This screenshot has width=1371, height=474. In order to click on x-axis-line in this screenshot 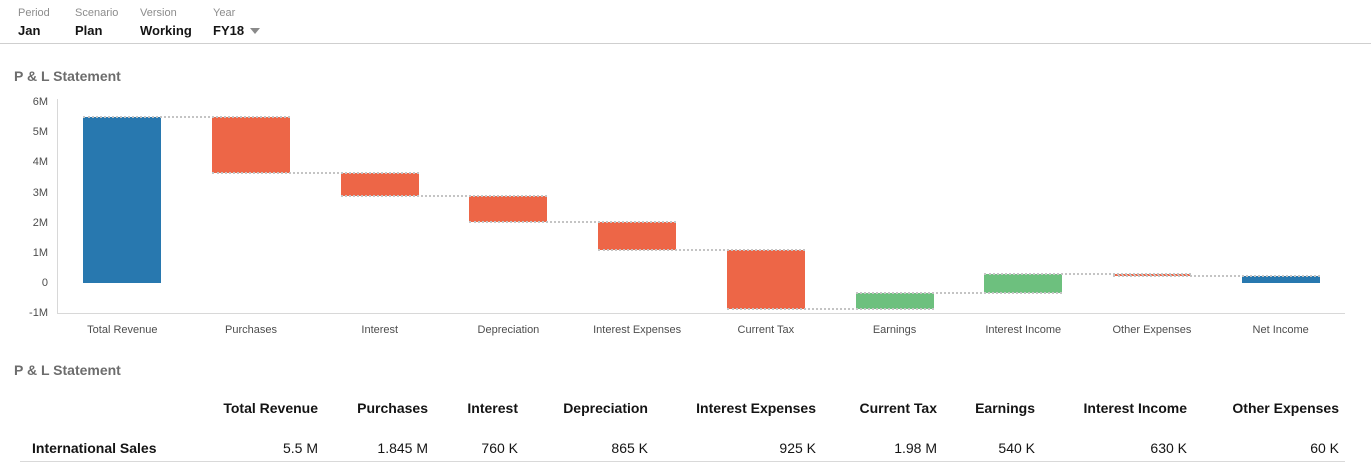, I will do `click(701, 314)`.